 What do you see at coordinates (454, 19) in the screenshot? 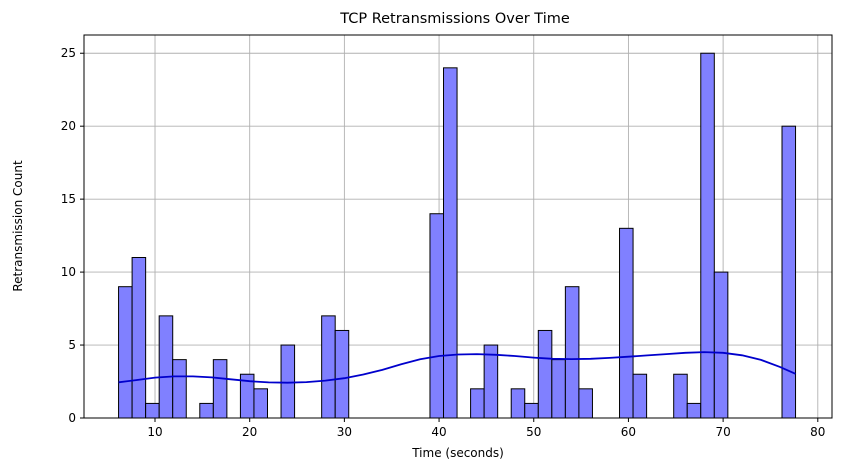
I see `chart-title: TCP Retransmissions Over Time` at bounding box center [454, 19].